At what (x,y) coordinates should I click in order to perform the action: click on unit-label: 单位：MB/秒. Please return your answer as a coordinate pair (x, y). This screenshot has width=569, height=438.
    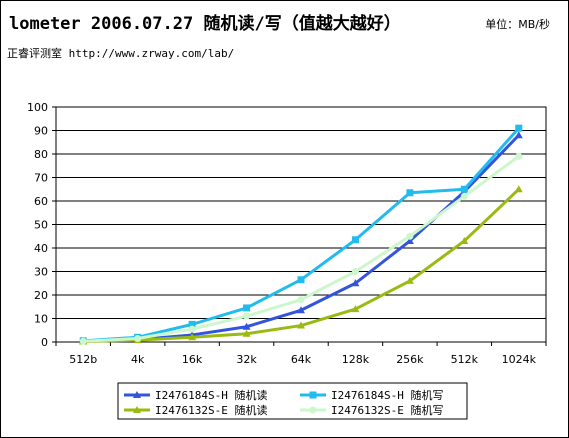
    Looking at the image, I should click on (517, 24).